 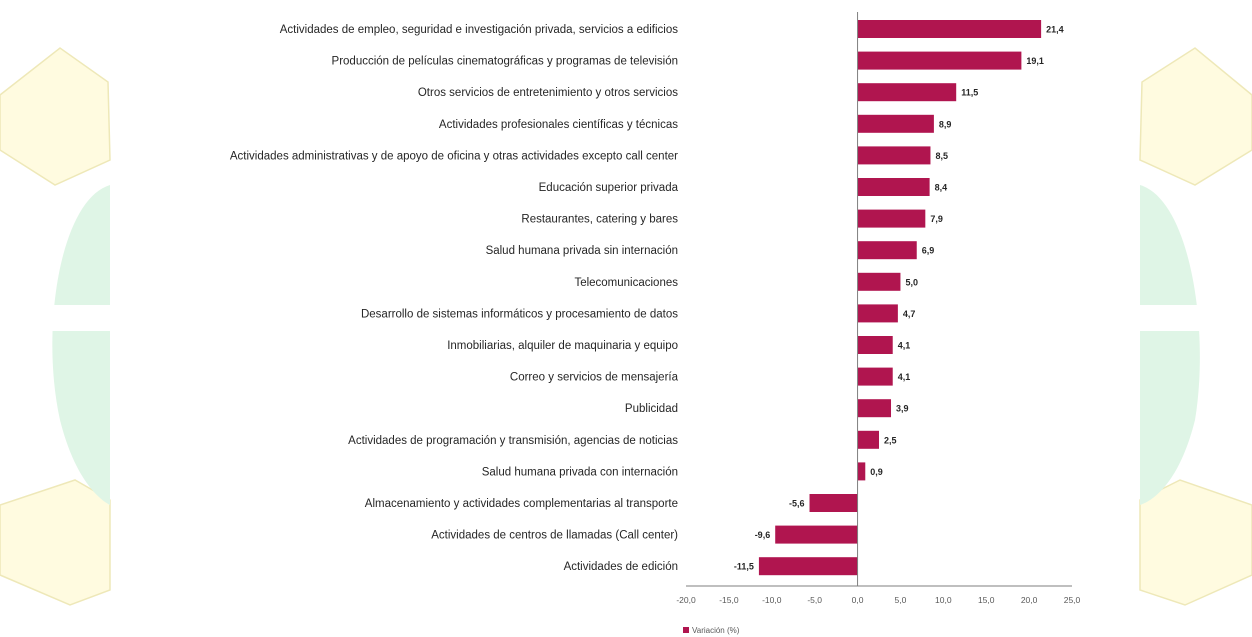 I want to click on category-label: Actividades de edición, so click(x=621, y=567).